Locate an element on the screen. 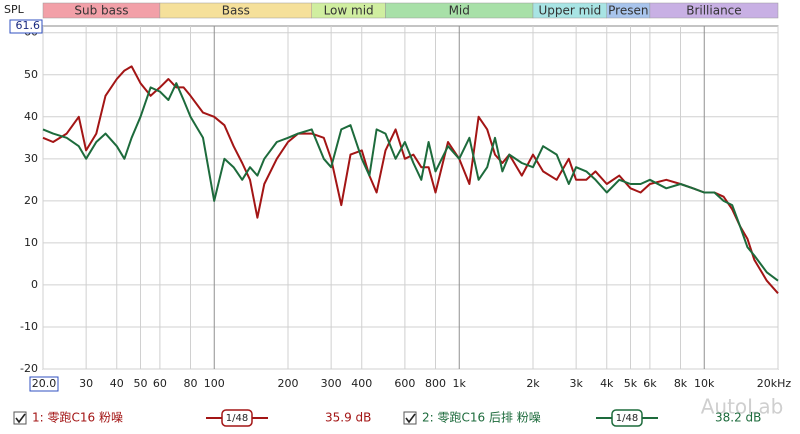  y-tick-label: 20 is located at coordinates (31, 200).